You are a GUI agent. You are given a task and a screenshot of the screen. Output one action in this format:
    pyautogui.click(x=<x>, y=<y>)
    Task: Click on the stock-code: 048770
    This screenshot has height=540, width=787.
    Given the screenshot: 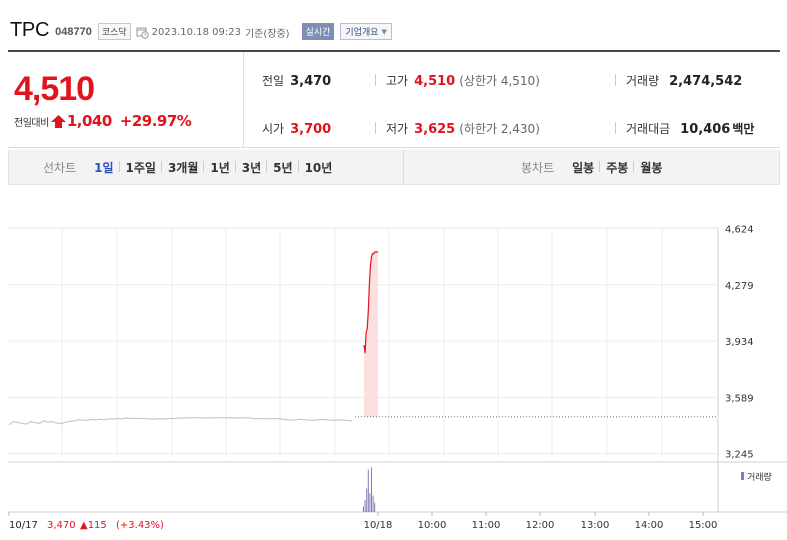 What is the action you would take?
    pyautogui.click(x=73, y=32)
    